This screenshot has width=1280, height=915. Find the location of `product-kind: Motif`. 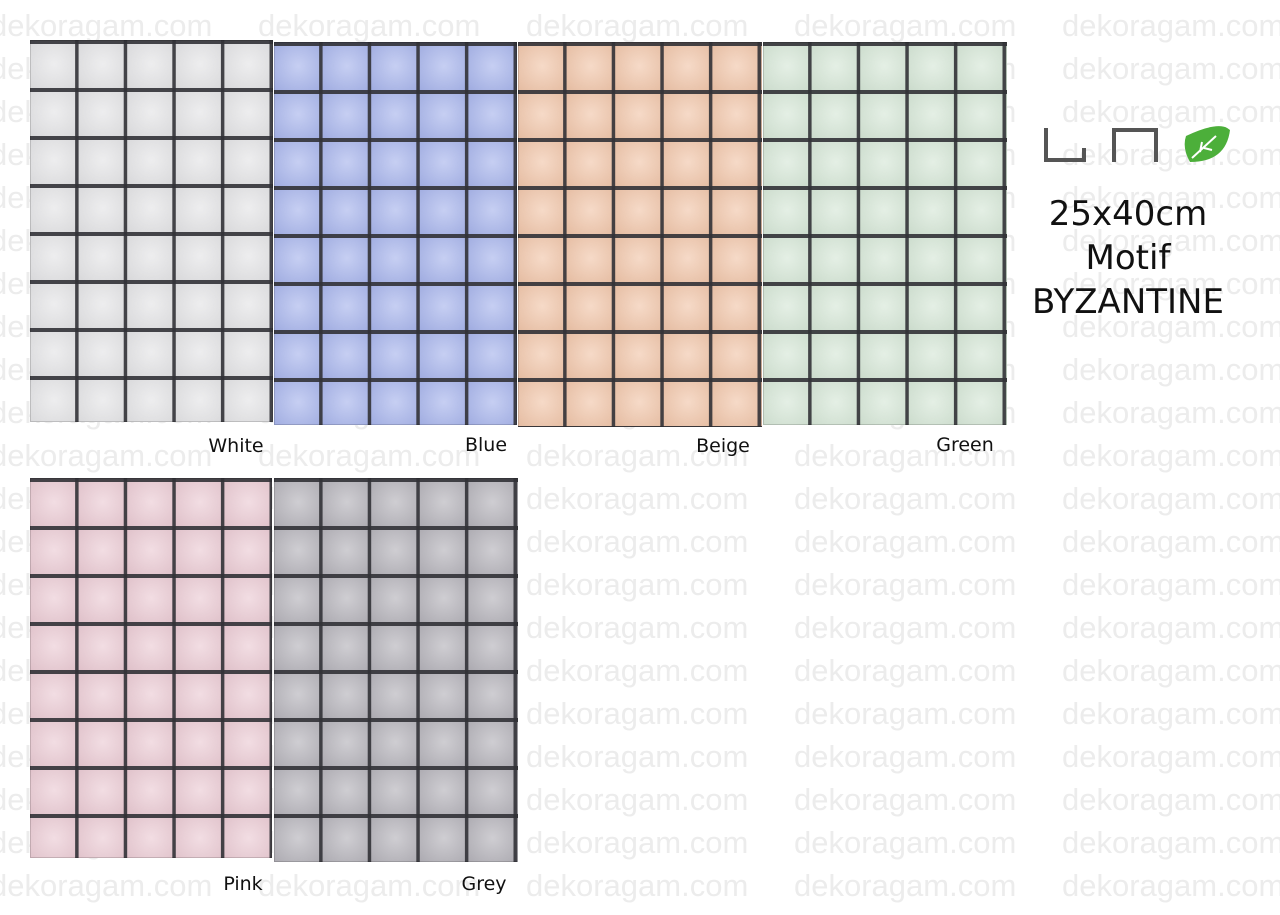

product-kind: Motif is located at coordinates (1128, 258).